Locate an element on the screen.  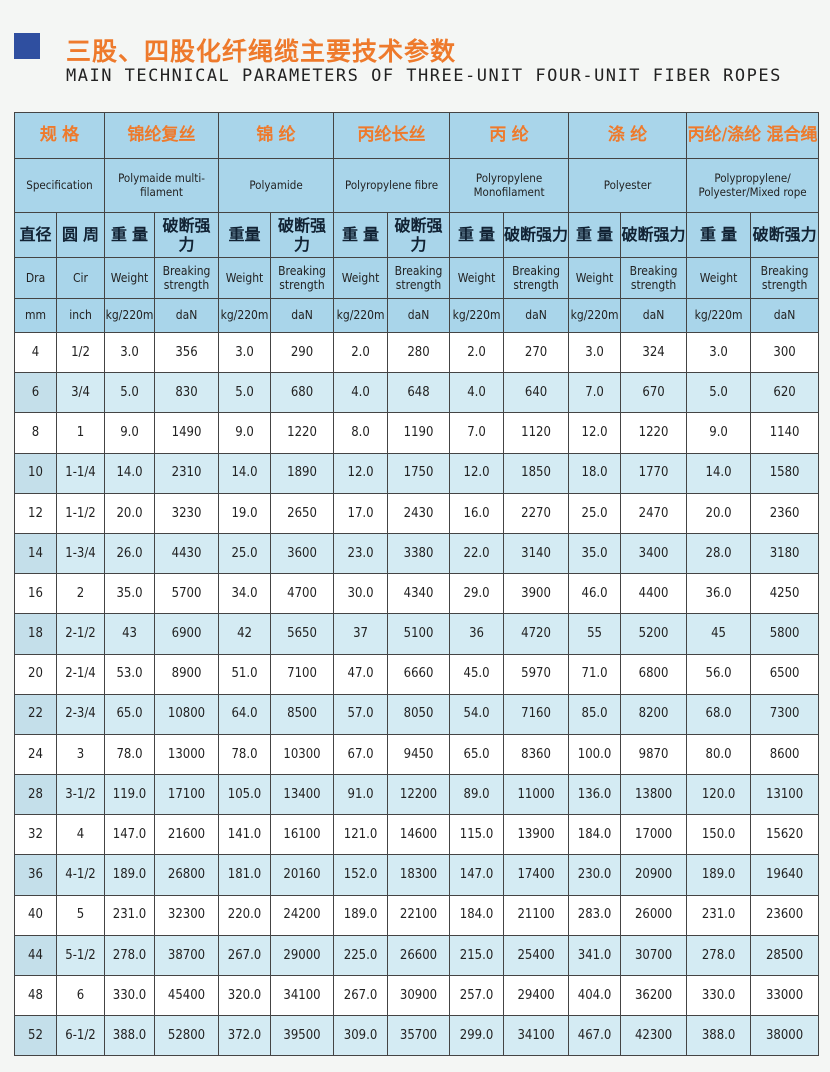
unit-cell: daN is located at coordinates (654, 315).